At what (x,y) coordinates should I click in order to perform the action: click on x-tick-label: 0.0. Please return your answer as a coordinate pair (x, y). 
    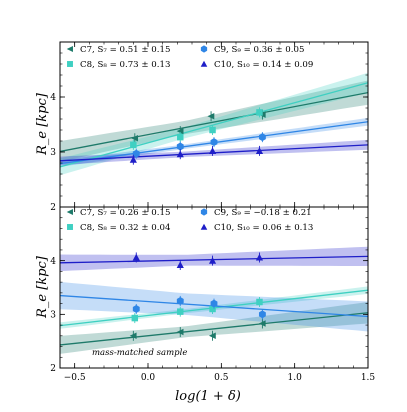
    Looking at the image, I should click on (148, 378).